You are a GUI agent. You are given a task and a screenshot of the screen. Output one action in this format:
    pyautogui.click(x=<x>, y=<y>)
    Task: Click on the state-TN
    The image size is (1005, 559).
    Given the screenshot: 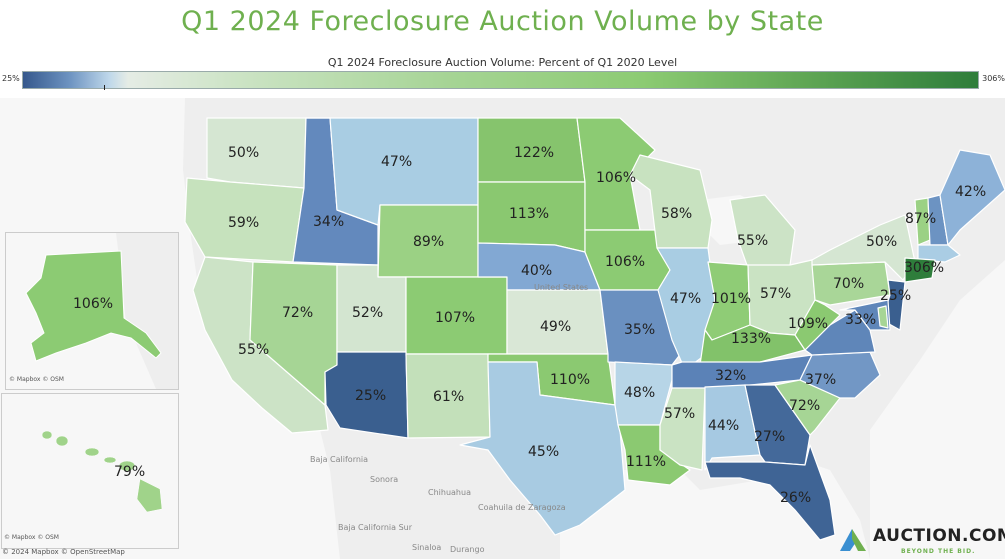 What is the action you would take?
    pyautogui.click(x=742, y=372)
    